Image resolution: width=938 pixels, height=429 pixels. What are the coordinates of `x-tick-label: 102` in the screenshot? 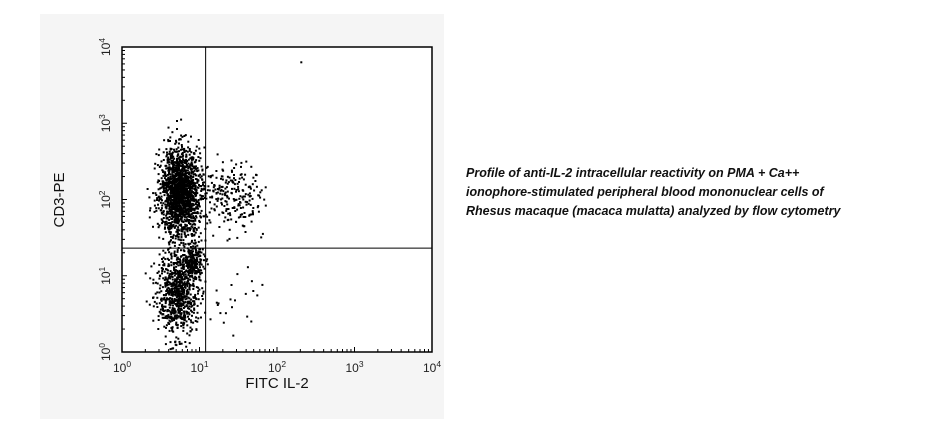 It's located at (277, 367).